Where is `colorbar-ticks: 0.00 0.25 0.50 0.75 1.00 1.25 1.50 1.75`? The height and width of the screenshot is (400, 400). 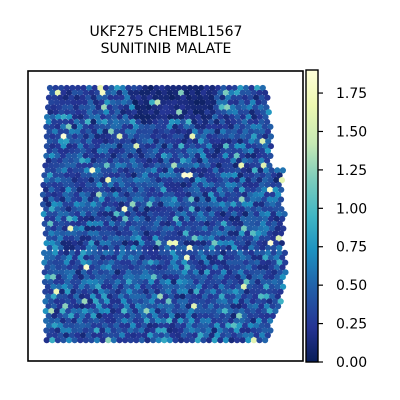 colorbar-ticks: 0.00 0.25 0.50 0.75 1.00 1.25 1.50 1.75 is located at coordinates (342, 228).